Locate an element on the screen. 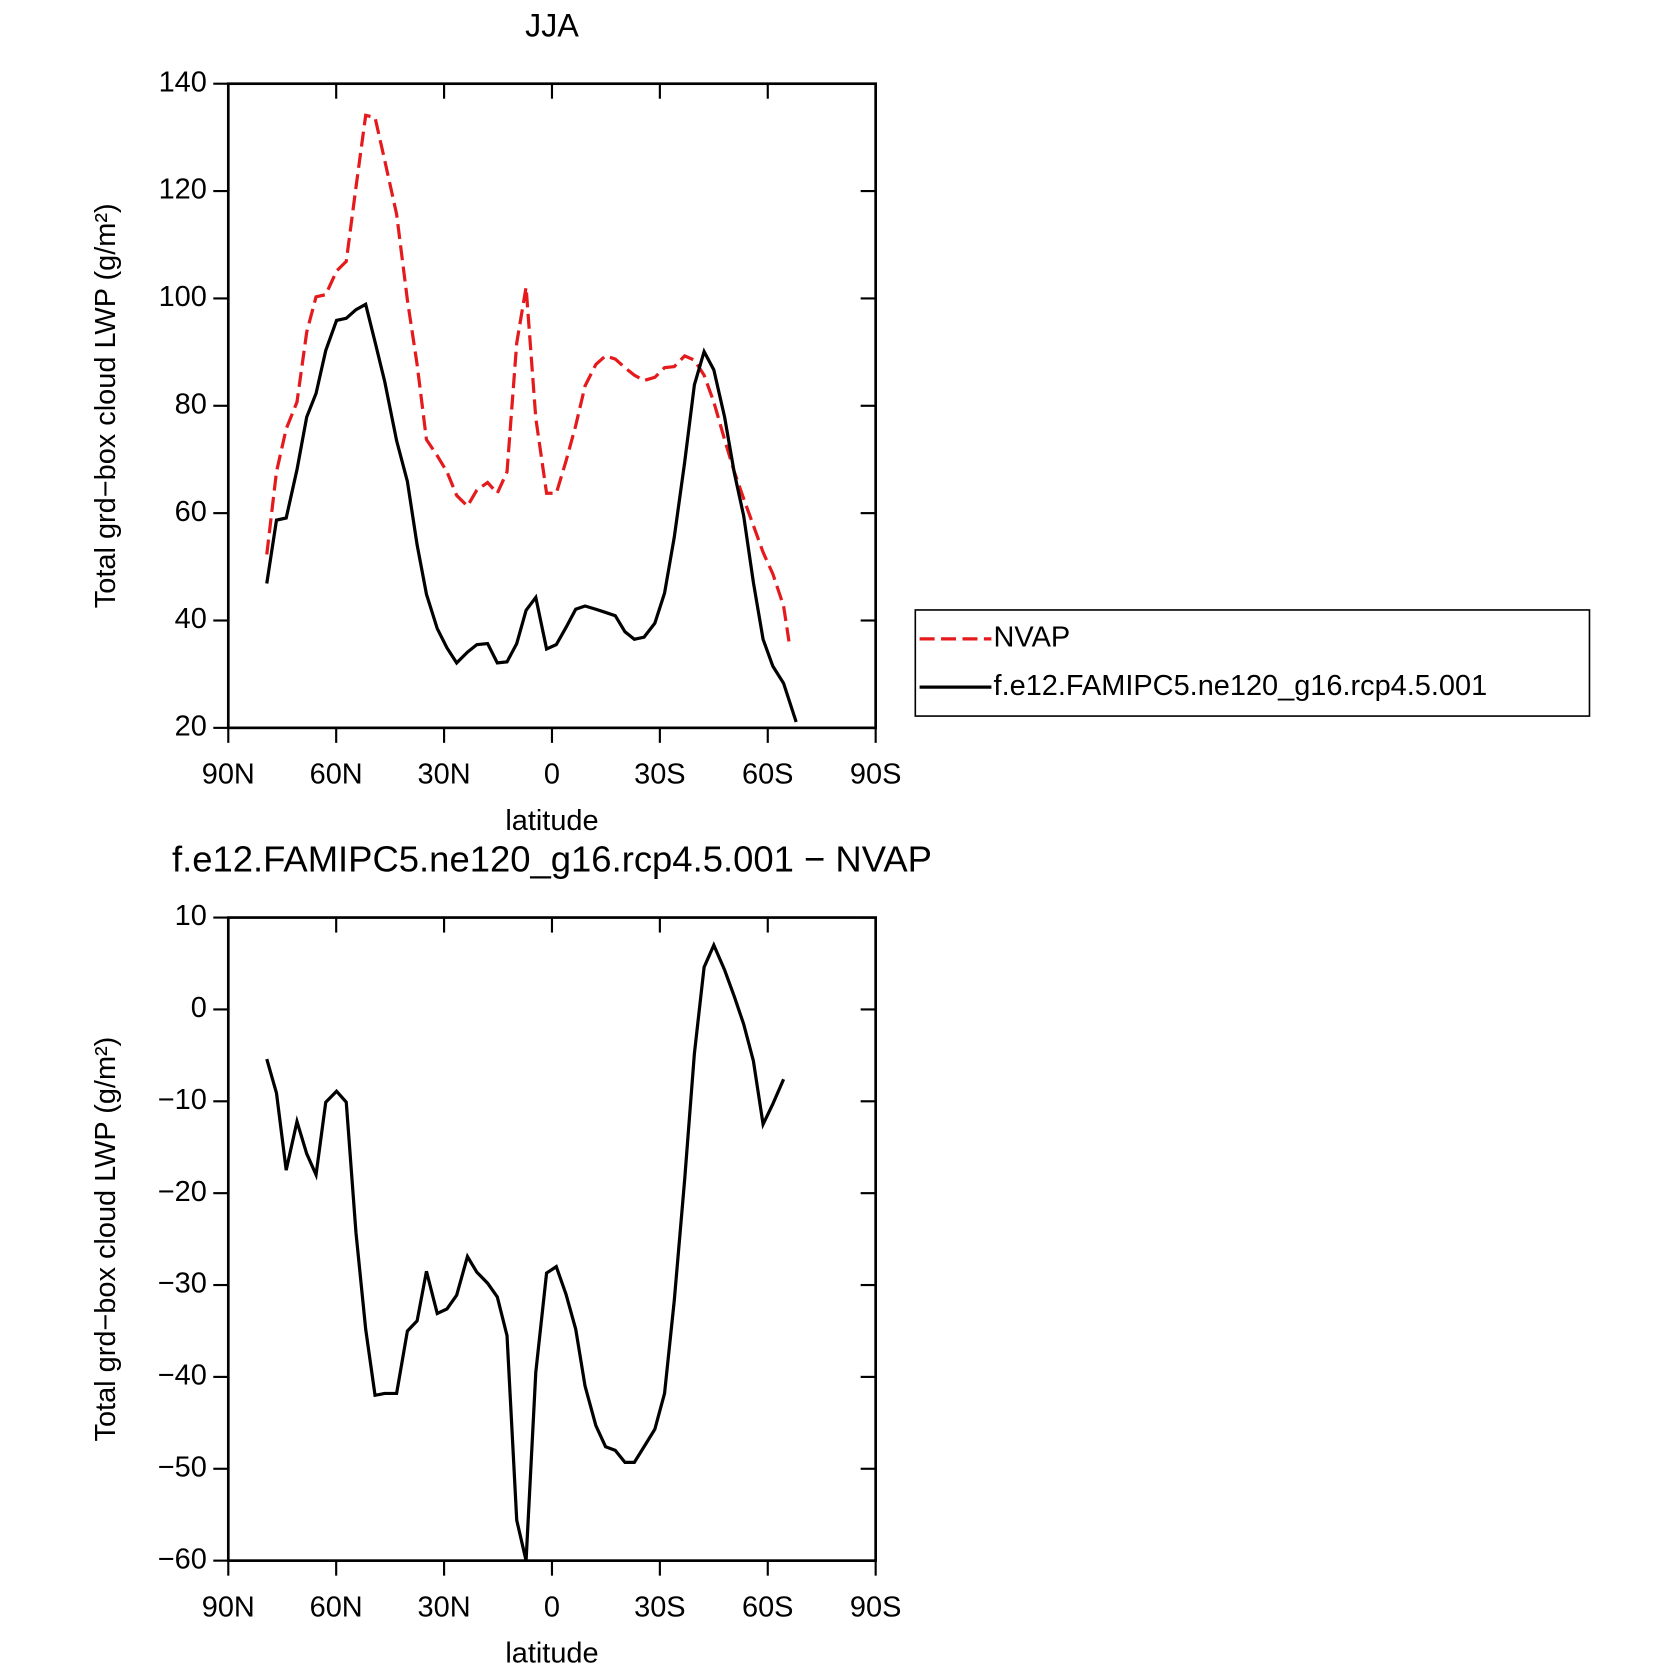 Image resolution: width=1672 pixels, height=1669 pixels. y-tick-label: −60 is located at coordinates (182, 1559).